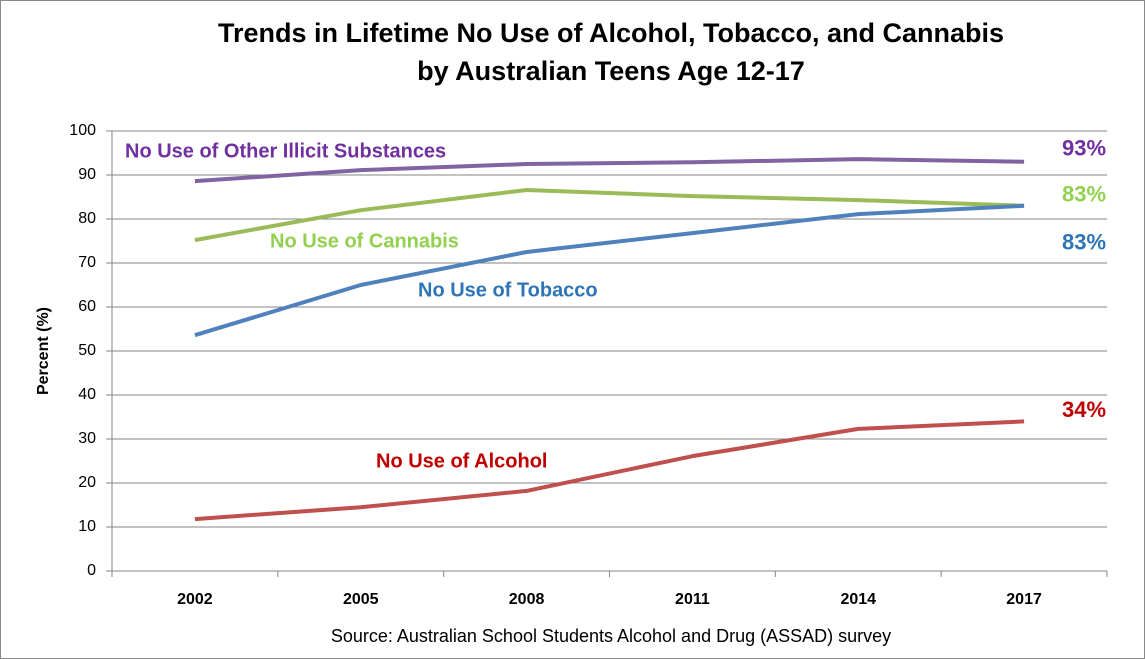 The width and height of the screenshot is (1145, 659). Describe the element at coordinates (527, 599) in the screenshot. I see `x-tick-label: 2008` at that location.